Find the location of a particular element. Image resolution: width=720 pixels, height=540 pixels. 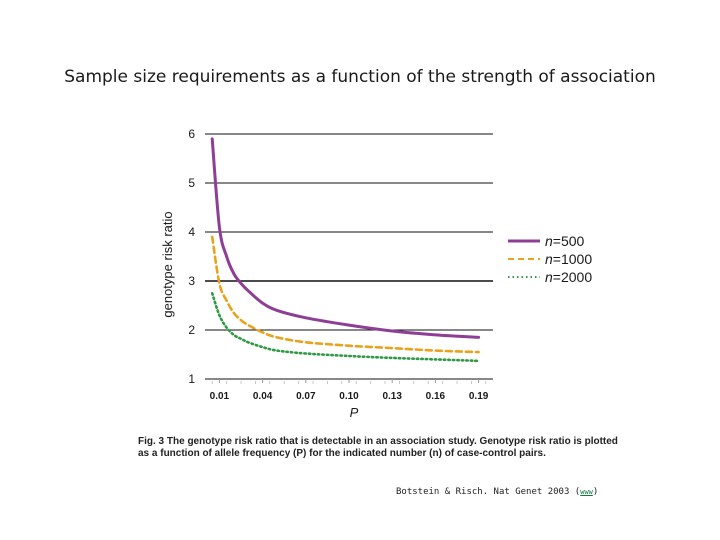

x-tick-label-4: 0.13 is located at coordinates (392, 396).